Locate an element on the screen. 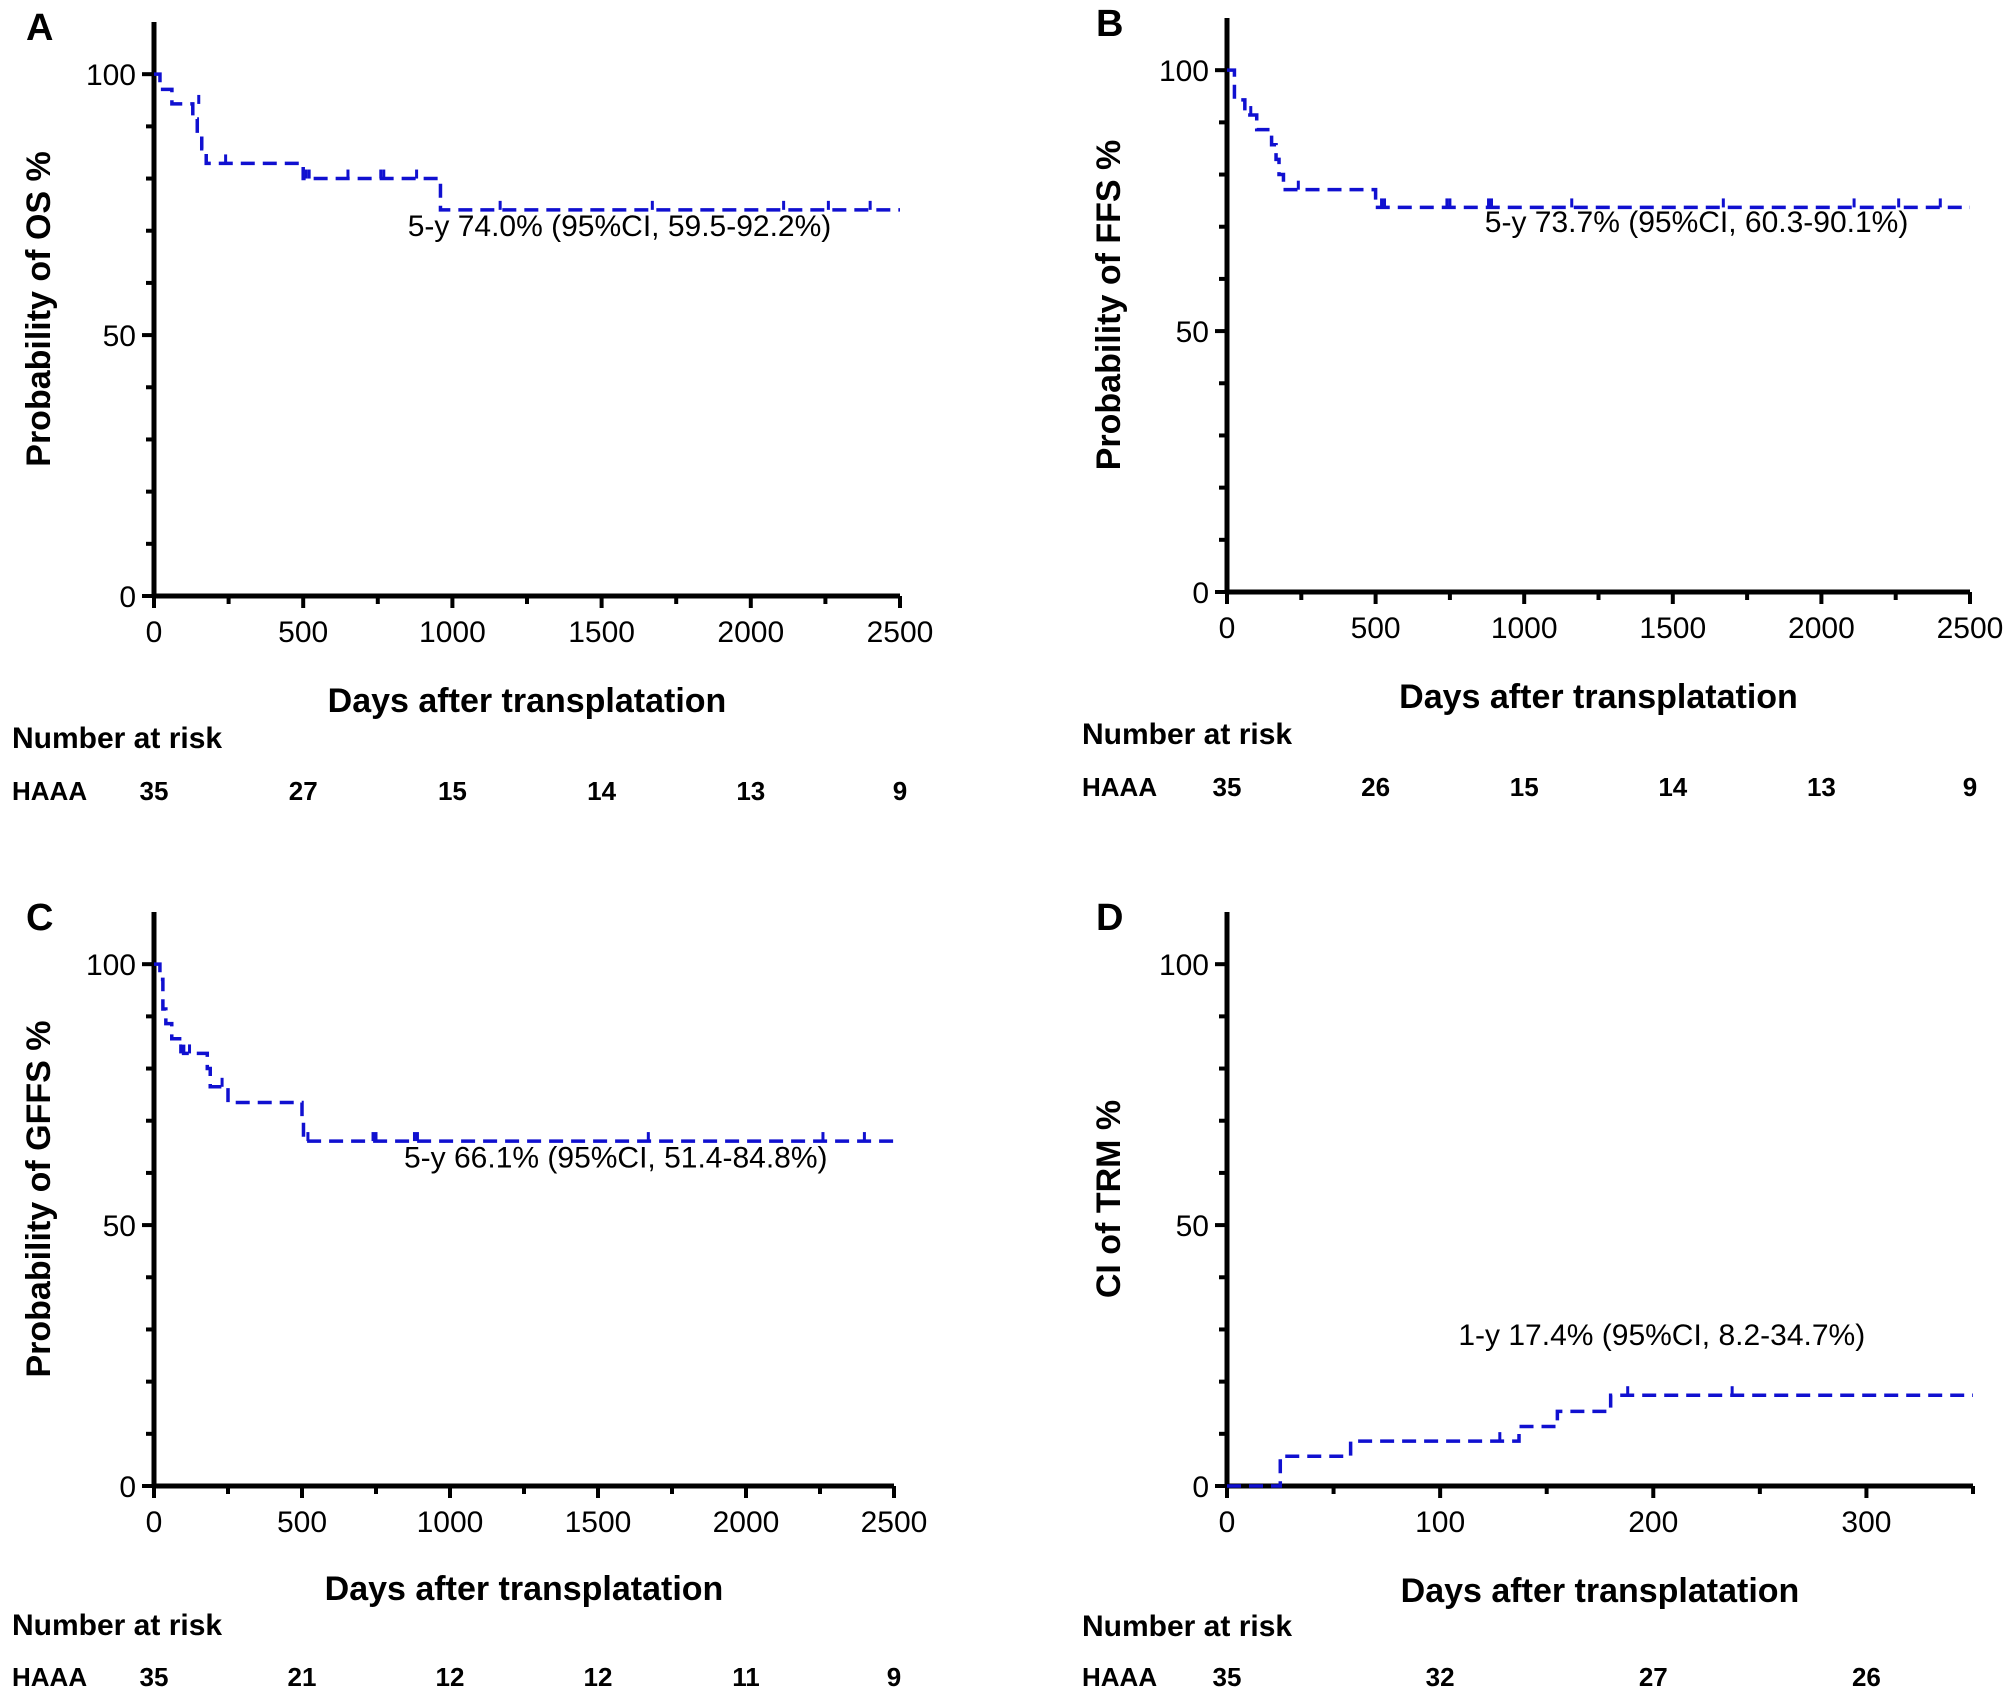  risk-table-value: 11 is located at coordinates (746, 1677).